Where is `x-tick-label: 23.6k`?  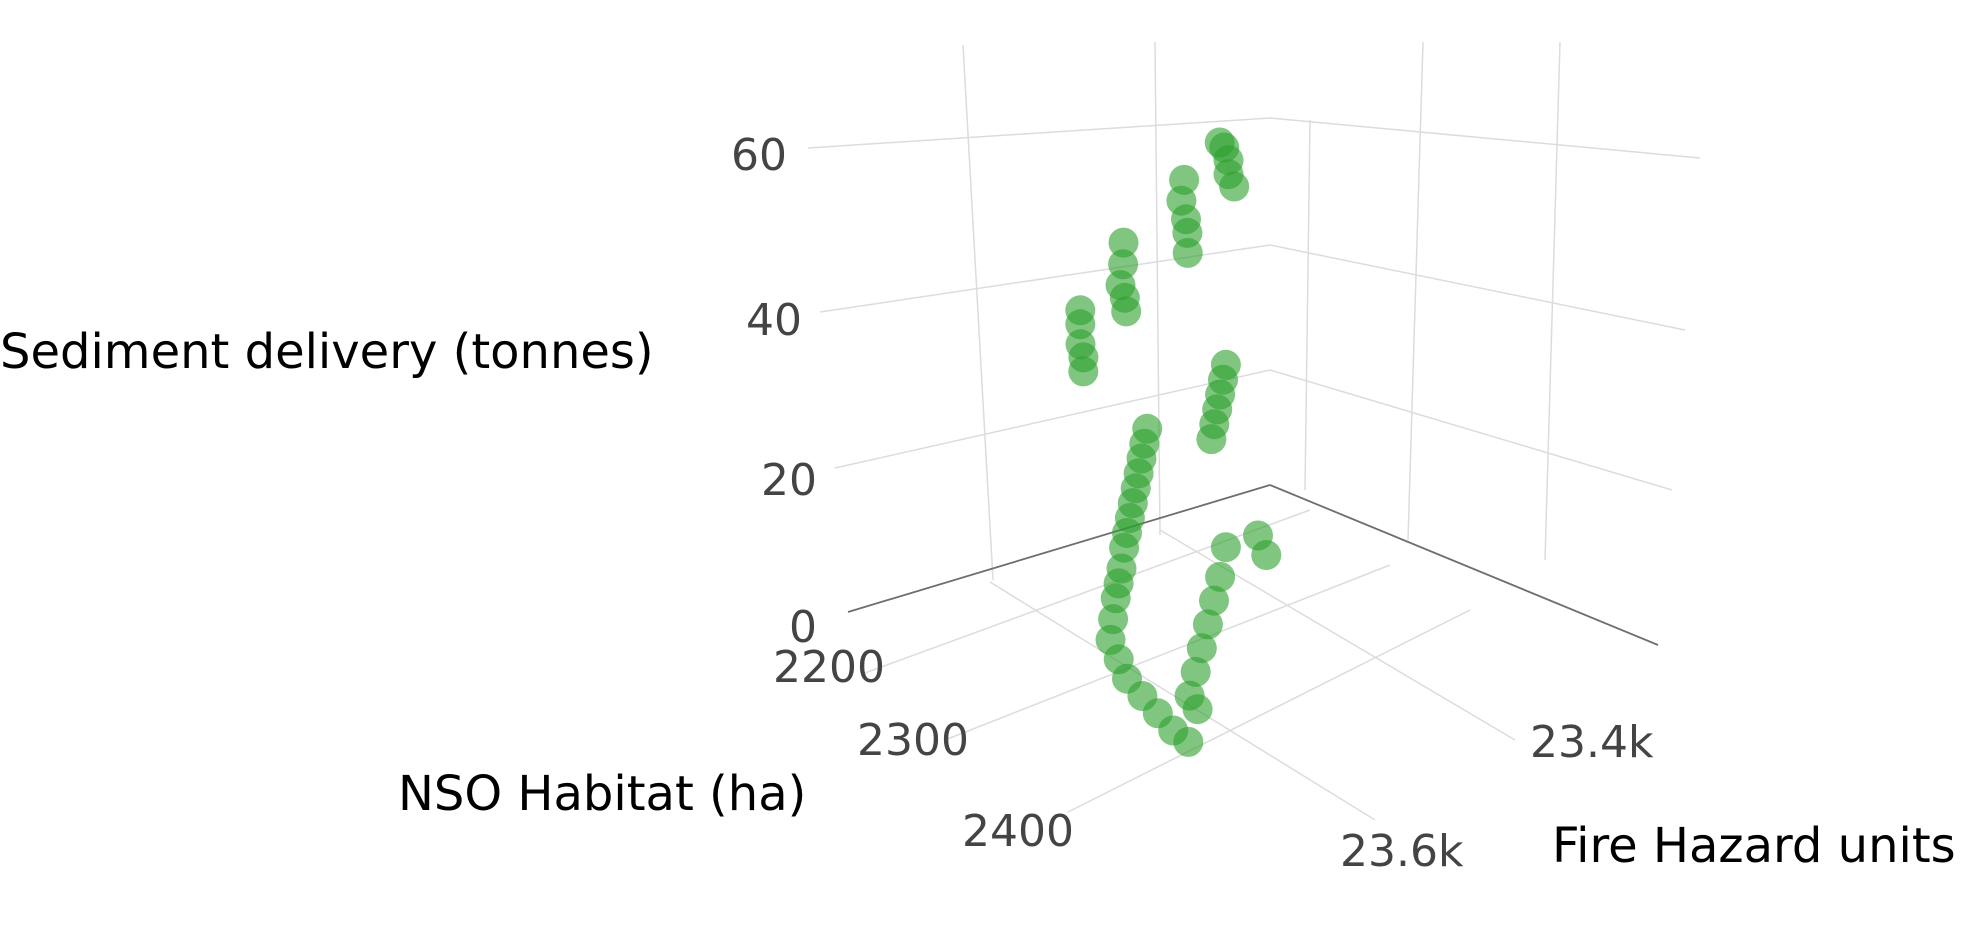 x-tick-label: 23.6k is located at coordinates (1402, 851).